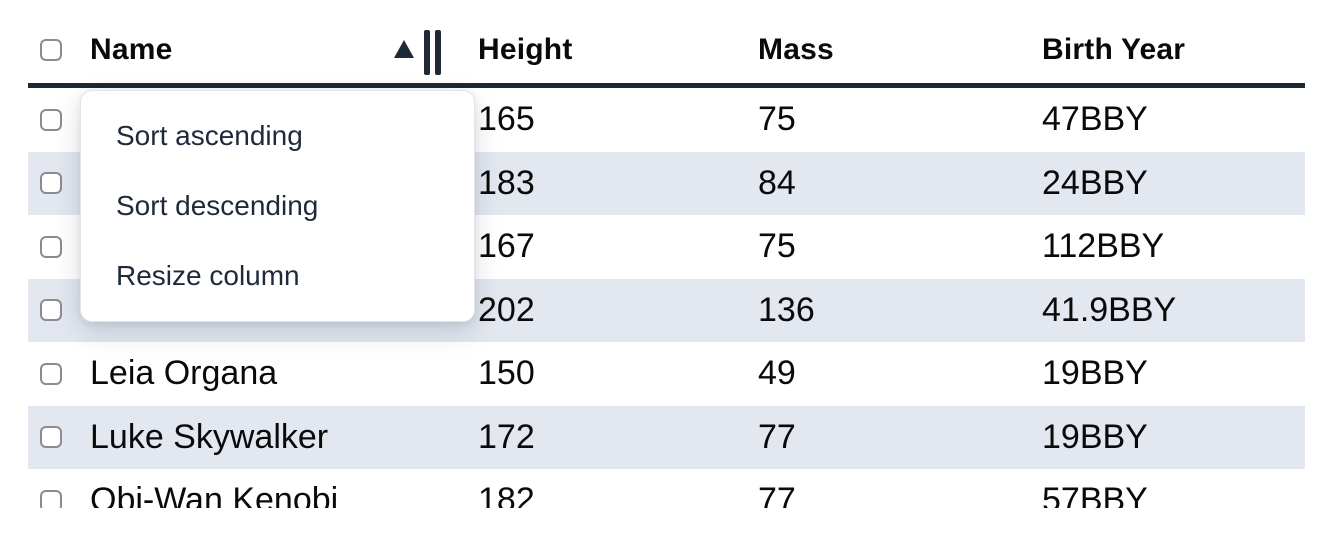 This screenshot has height=536, width=1330. I want to click on column-header-height-label: Height, so click(525, 49).